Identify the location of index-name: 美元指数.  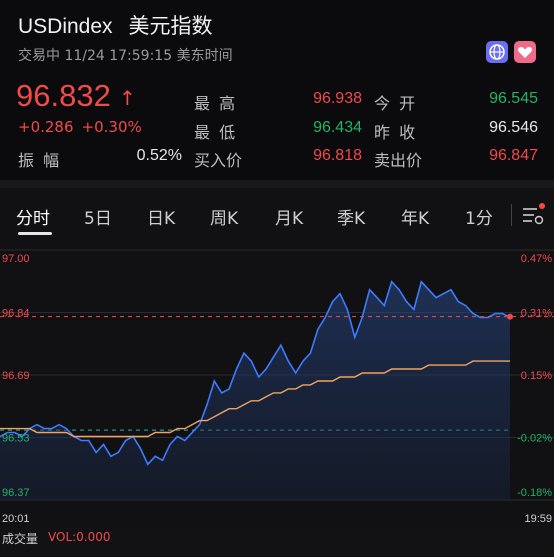
(170, 26).